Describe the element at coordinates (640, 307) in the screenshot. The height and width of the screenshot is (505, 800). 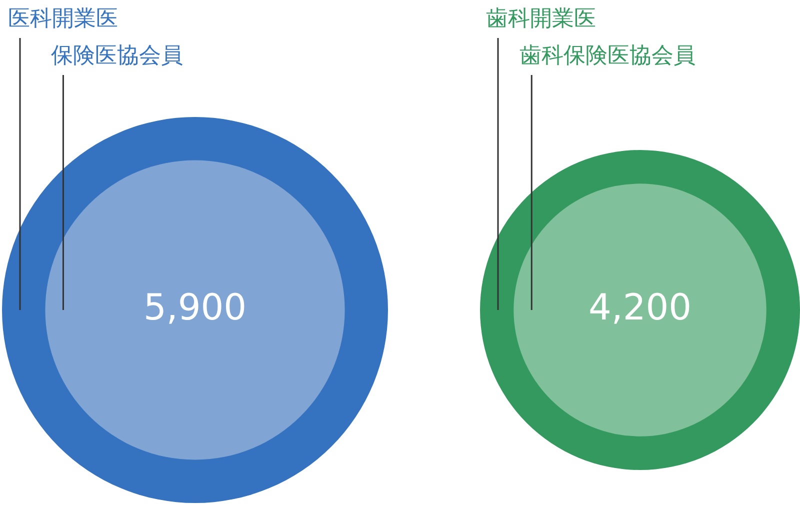
I see `data-label: 4,200` at that location.